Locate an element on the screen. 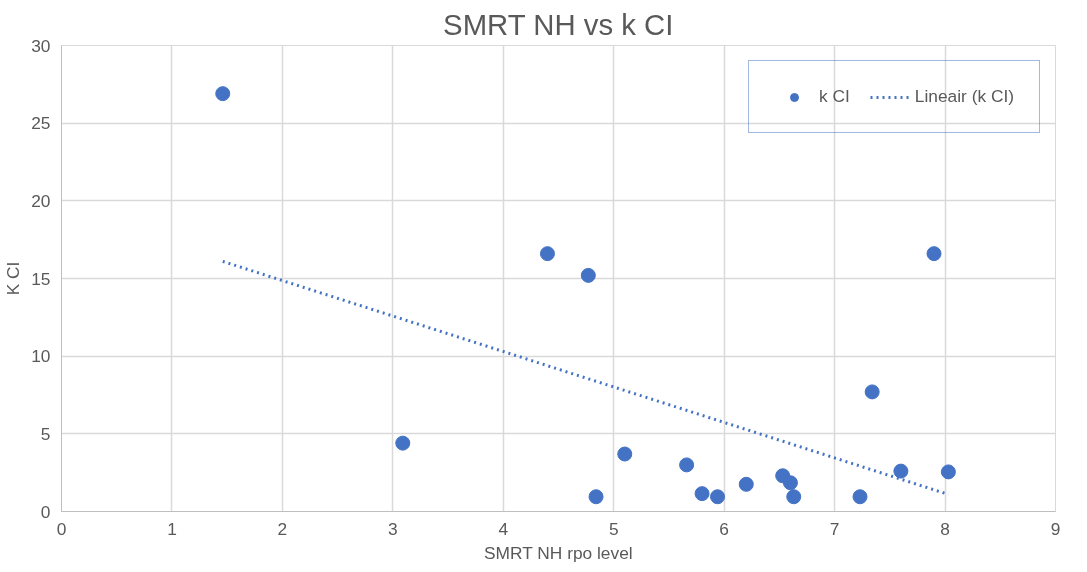 The width and height of the screenshot is (1087, 572). y-tick-label: 10 is located at coordinates (41, 356).